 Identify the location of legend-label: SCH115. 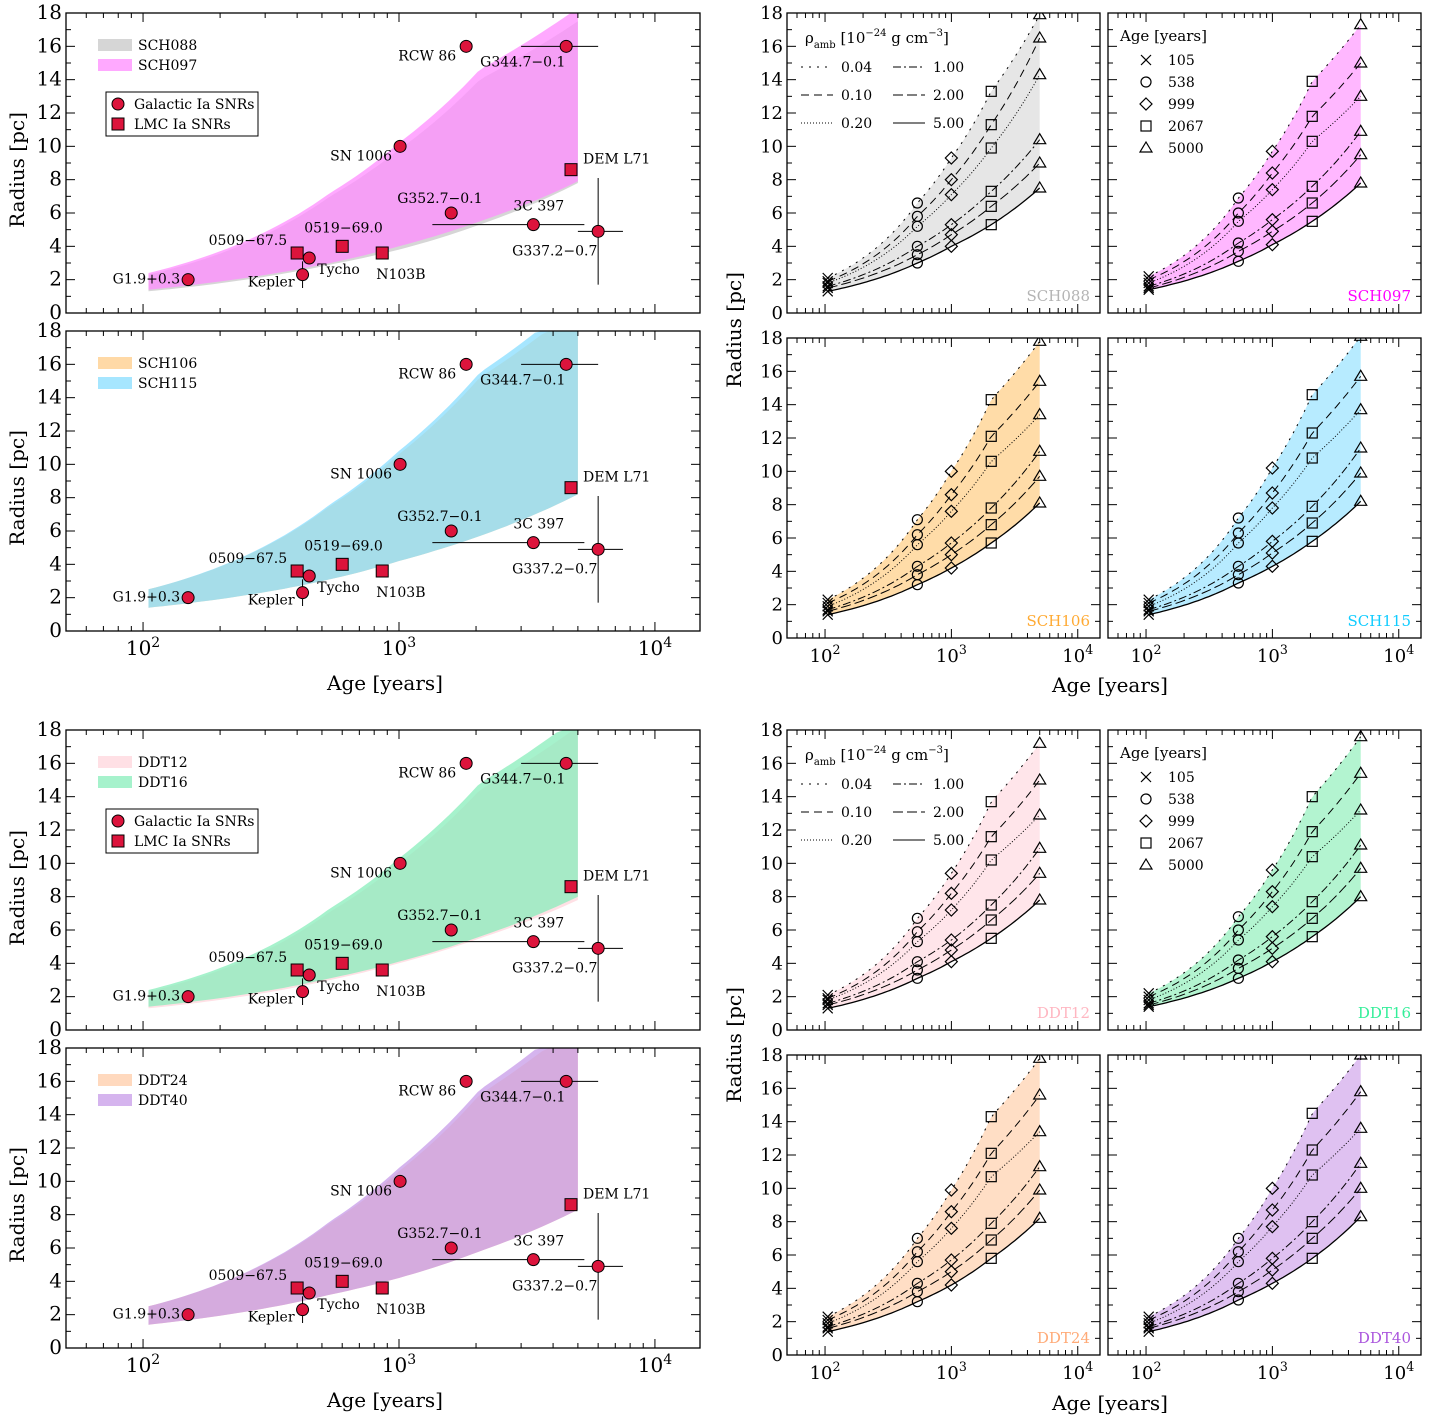
(167, 384).